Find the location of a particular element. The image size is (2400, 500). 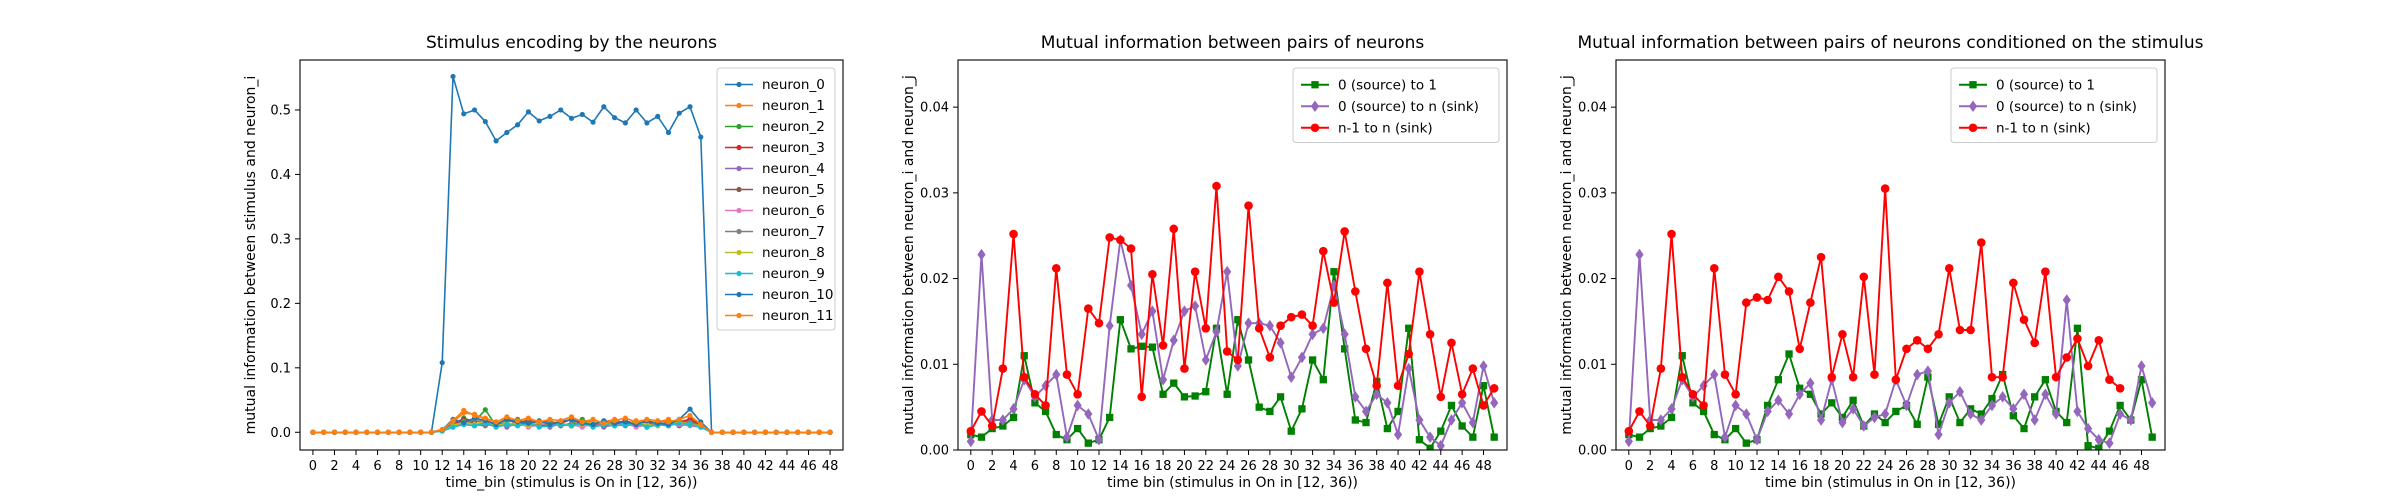

y-tick-label: 0.01 is located at coordinates (1592, 365).